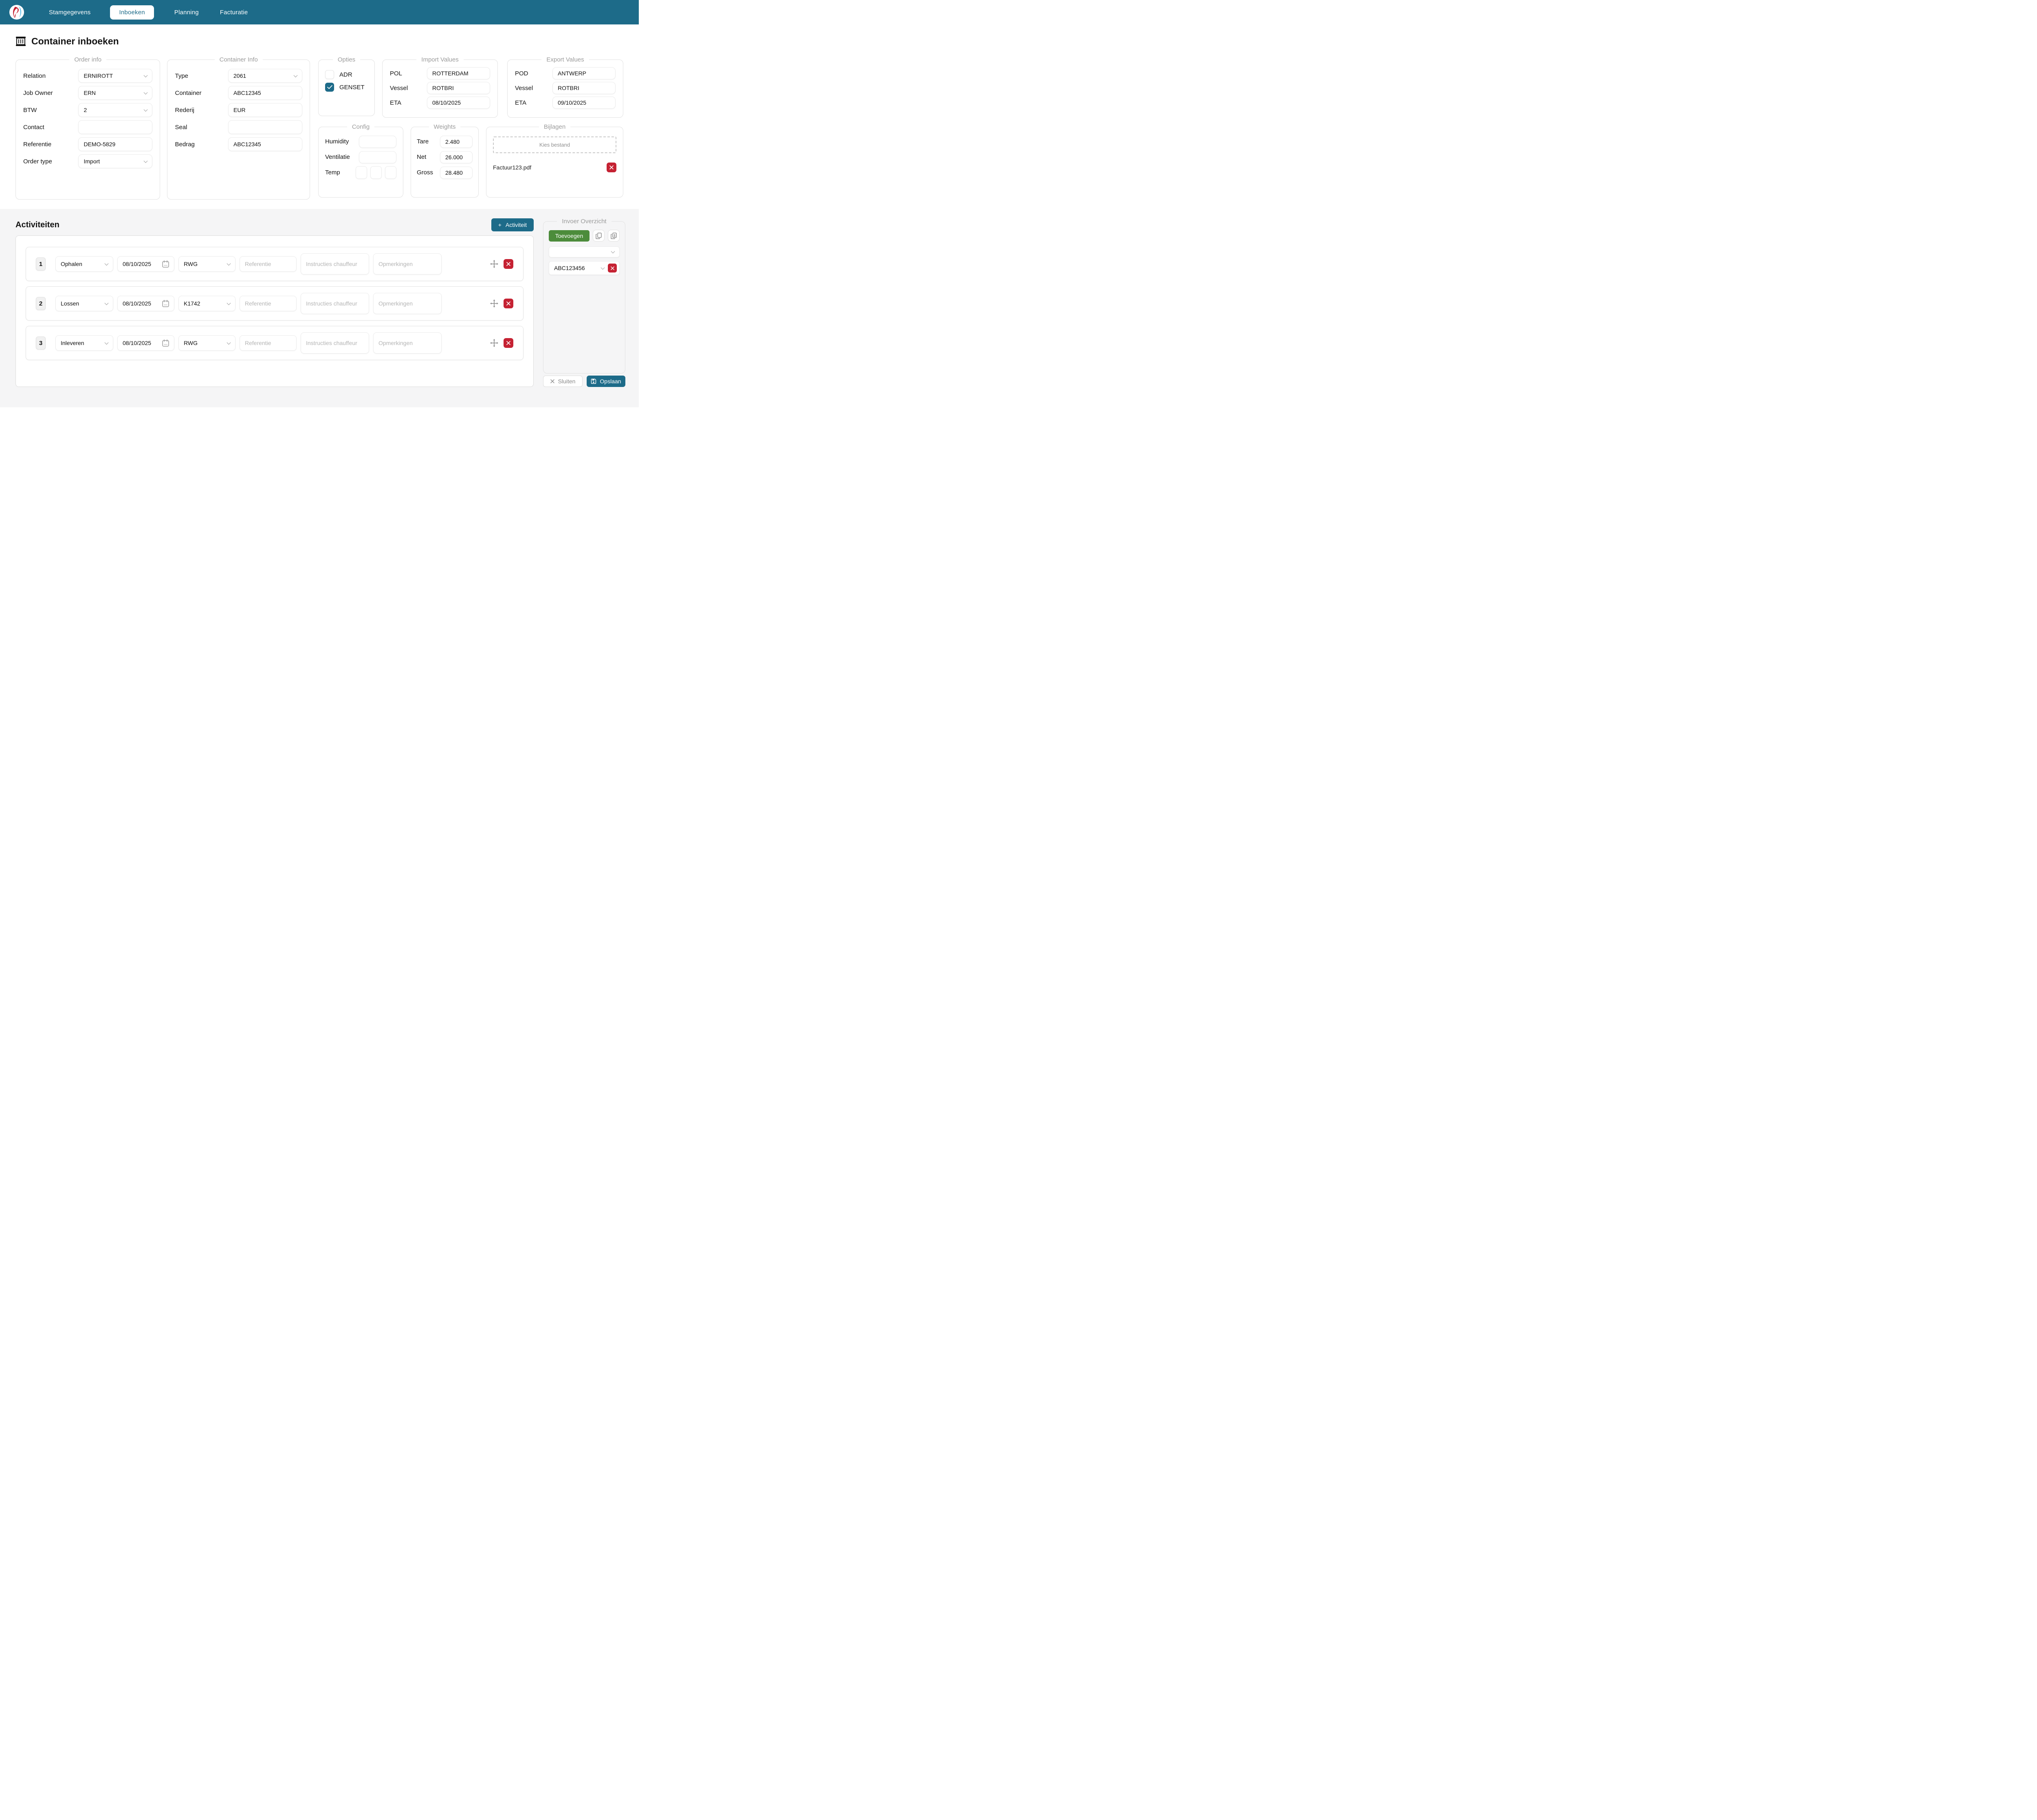 The height and width of the screenshot is (1820, 2037). What do you see at coordinates (84, 303) in the screenshot?
I see `activity-type-select: Lossen` at bounding box center [84, 303].